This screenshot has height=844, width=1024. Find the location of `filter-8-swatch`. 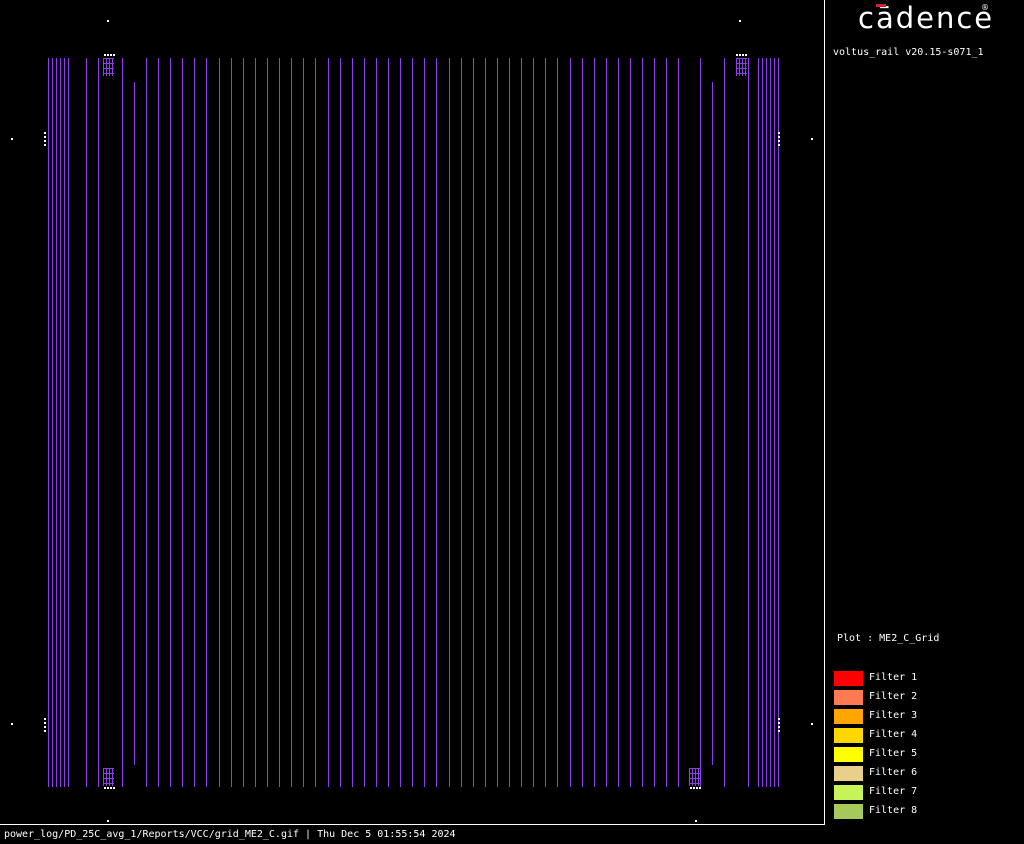

filter-8-swatch is located at coordinates (848, 811).